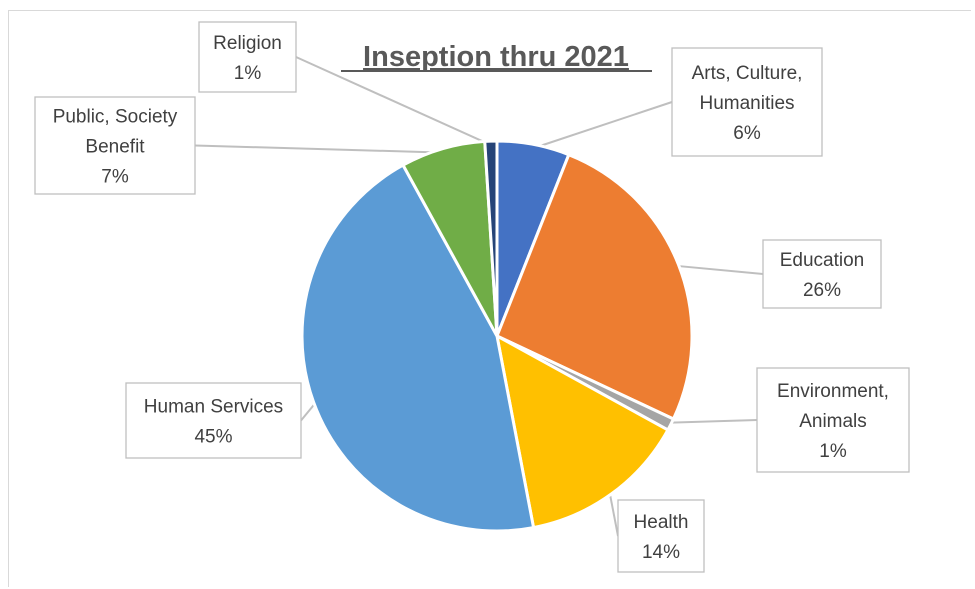 This screenshot has width=975, height=589. Describe the element at coordinates (822, 260) in the screenshot. I see `label-category: Education` at that location.